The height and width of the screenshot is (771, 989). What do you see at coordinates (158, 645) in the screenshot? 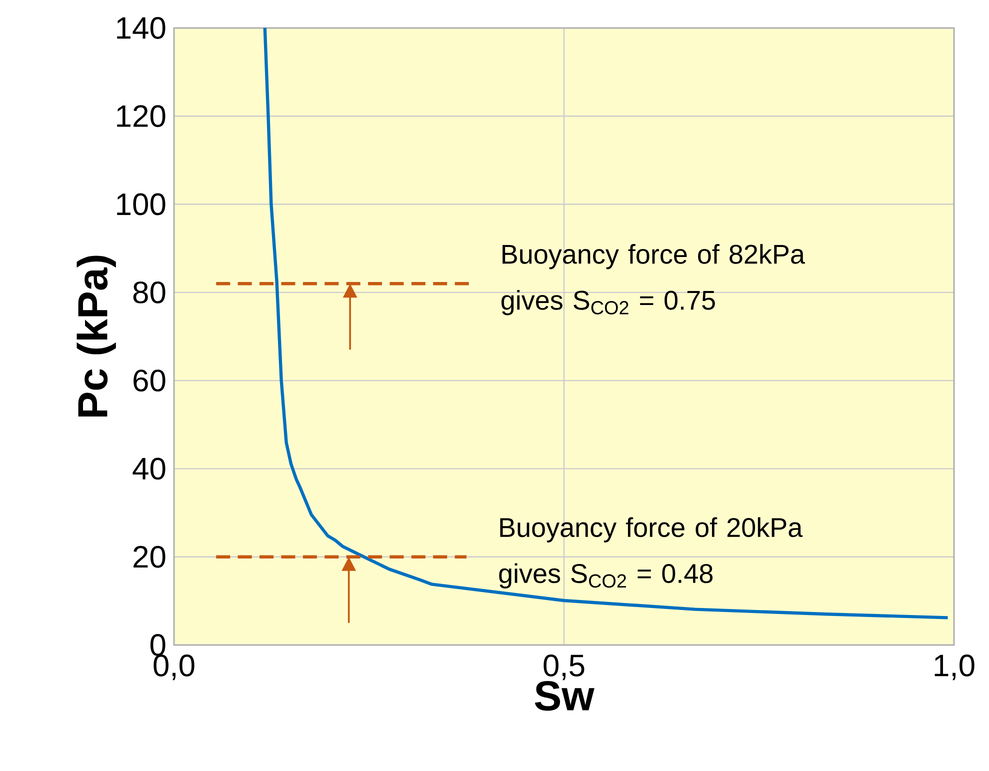
I see `y-tick-label: 0` at bounding box center [158, 645].